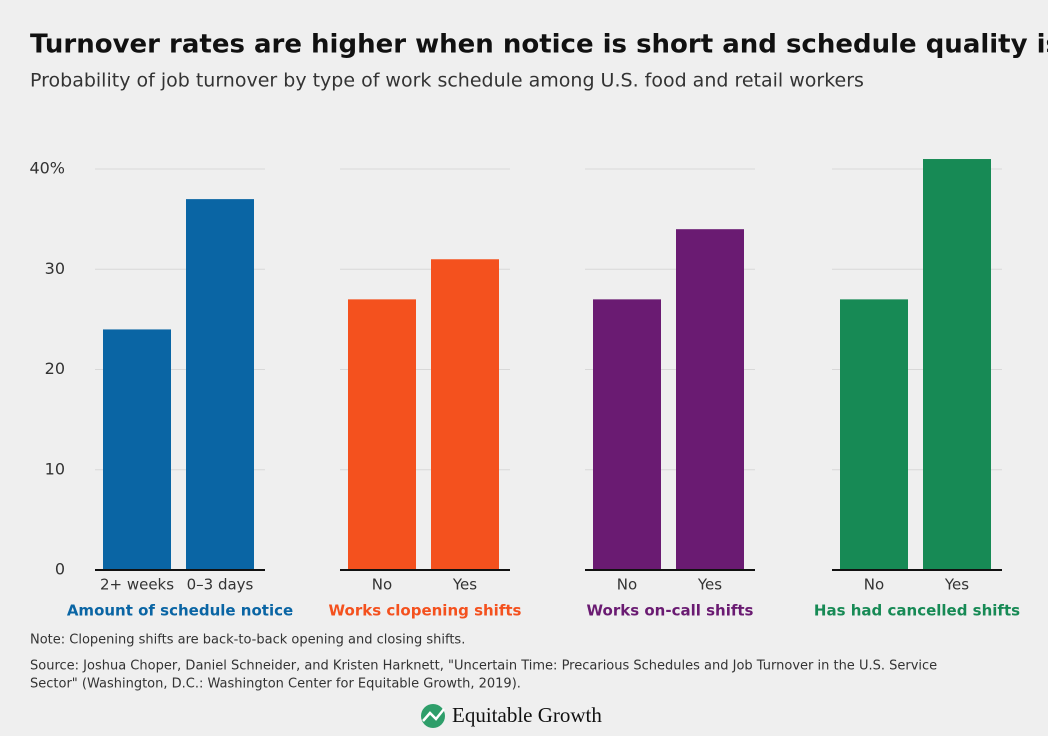  I want to click on x-tick-label: 0–3 days, so click(220, 585).